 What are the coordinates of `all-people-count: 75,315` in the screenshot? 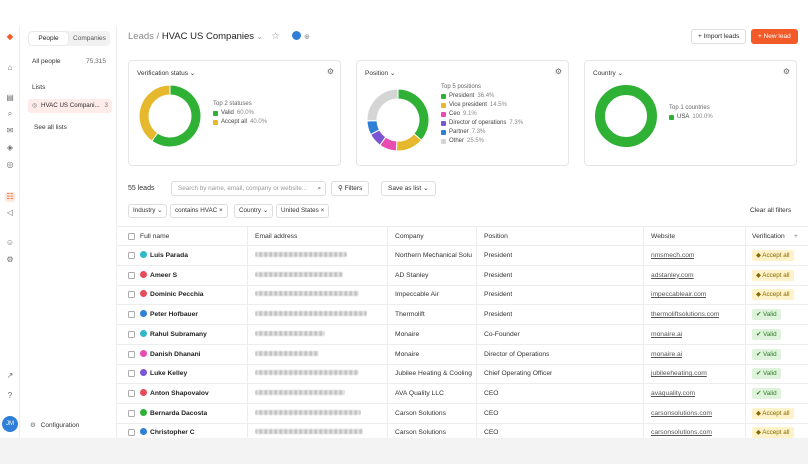 It's located at (96, 61).